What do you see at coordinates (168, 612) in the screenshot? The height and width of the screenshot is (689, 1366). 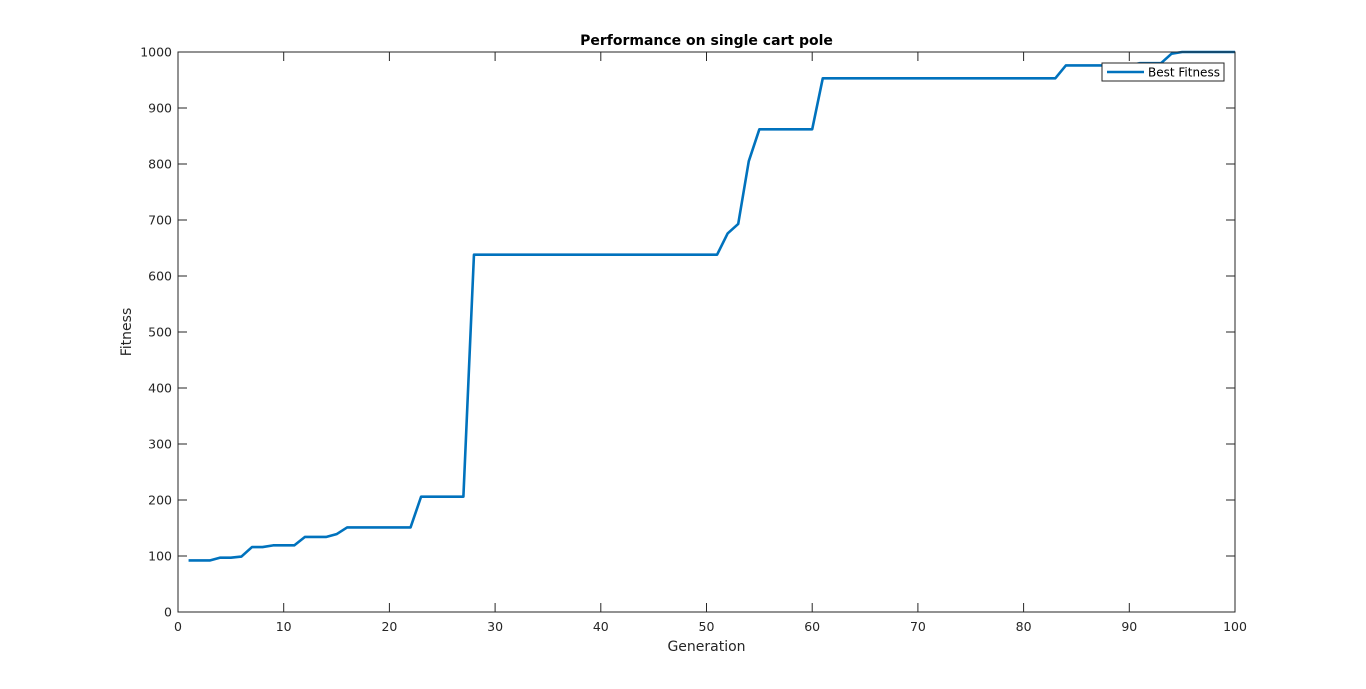 I see `y-tick-label: 0` at bounding box center [168, 612].